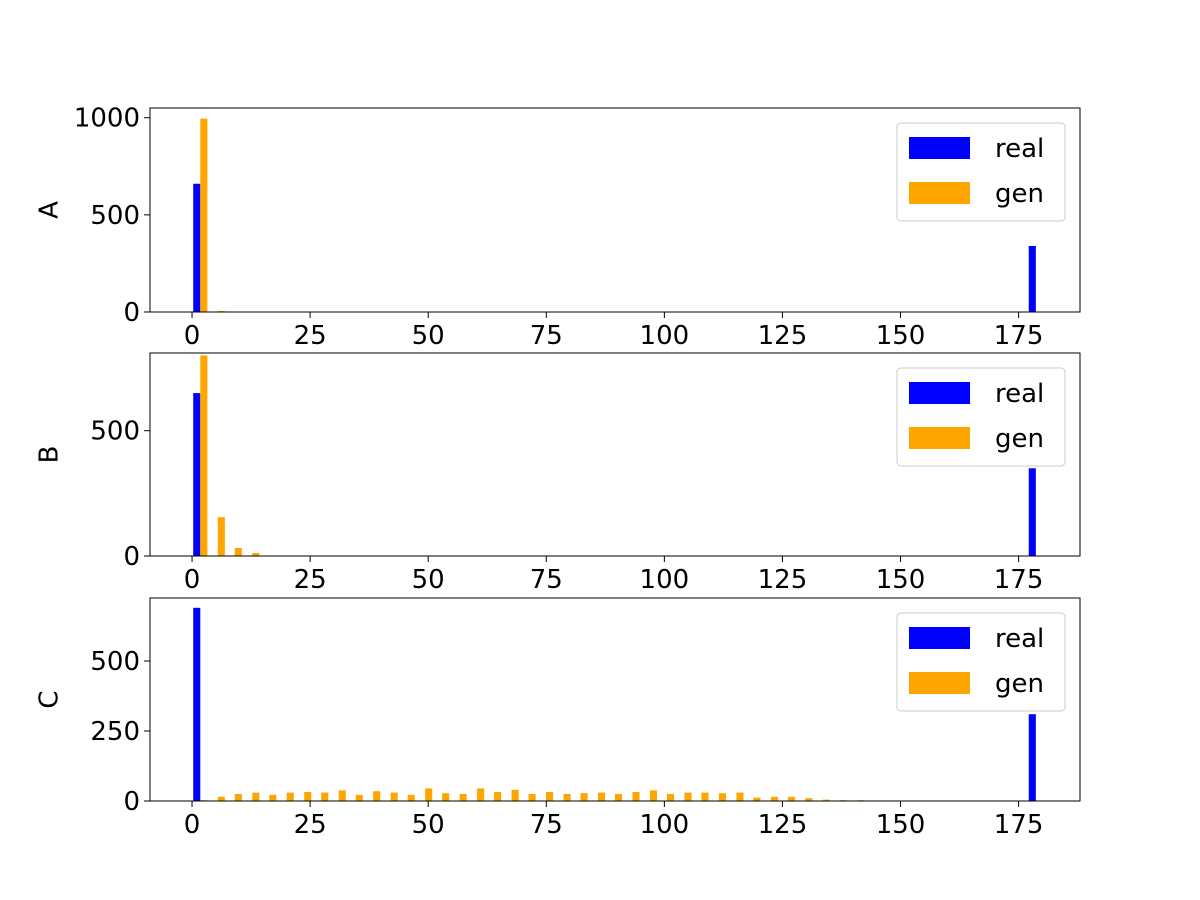  Describe the element at coordinates (50, 699) in the screenshot. I see `y-axis-label: C` at that location.